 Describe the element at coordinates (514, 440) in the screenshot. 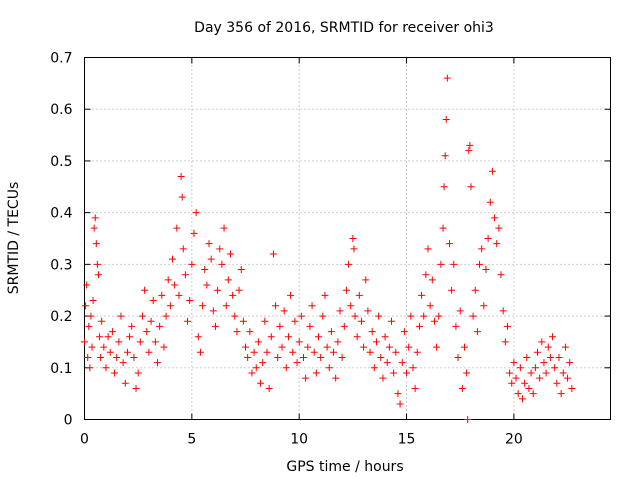

I see `x-tick-label: 20` at that location.